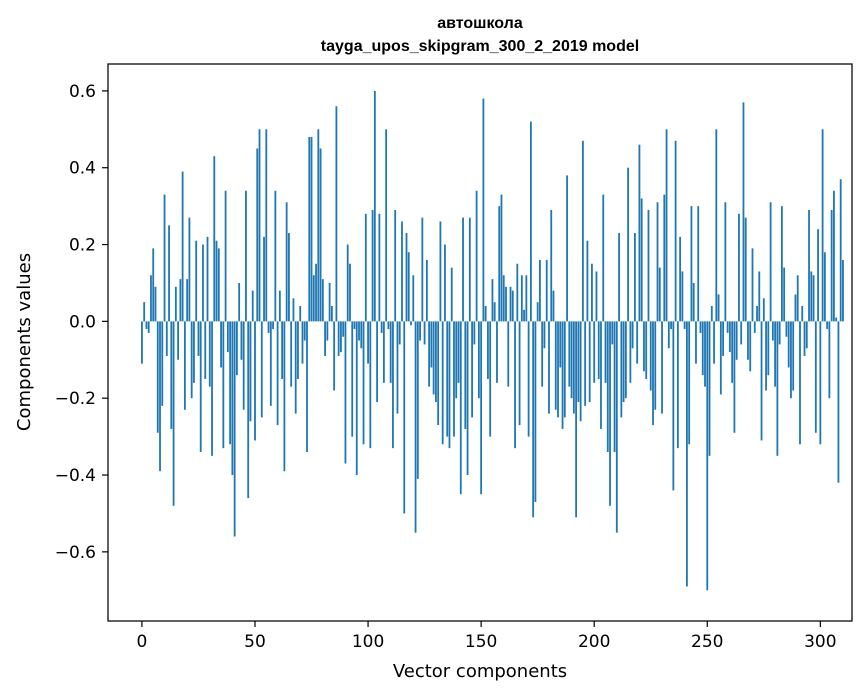 The image size is (867, 696). Describe the element at coordinates (75, 553) in the screenshot. I see `y-tick-label: −0.6` at that location.